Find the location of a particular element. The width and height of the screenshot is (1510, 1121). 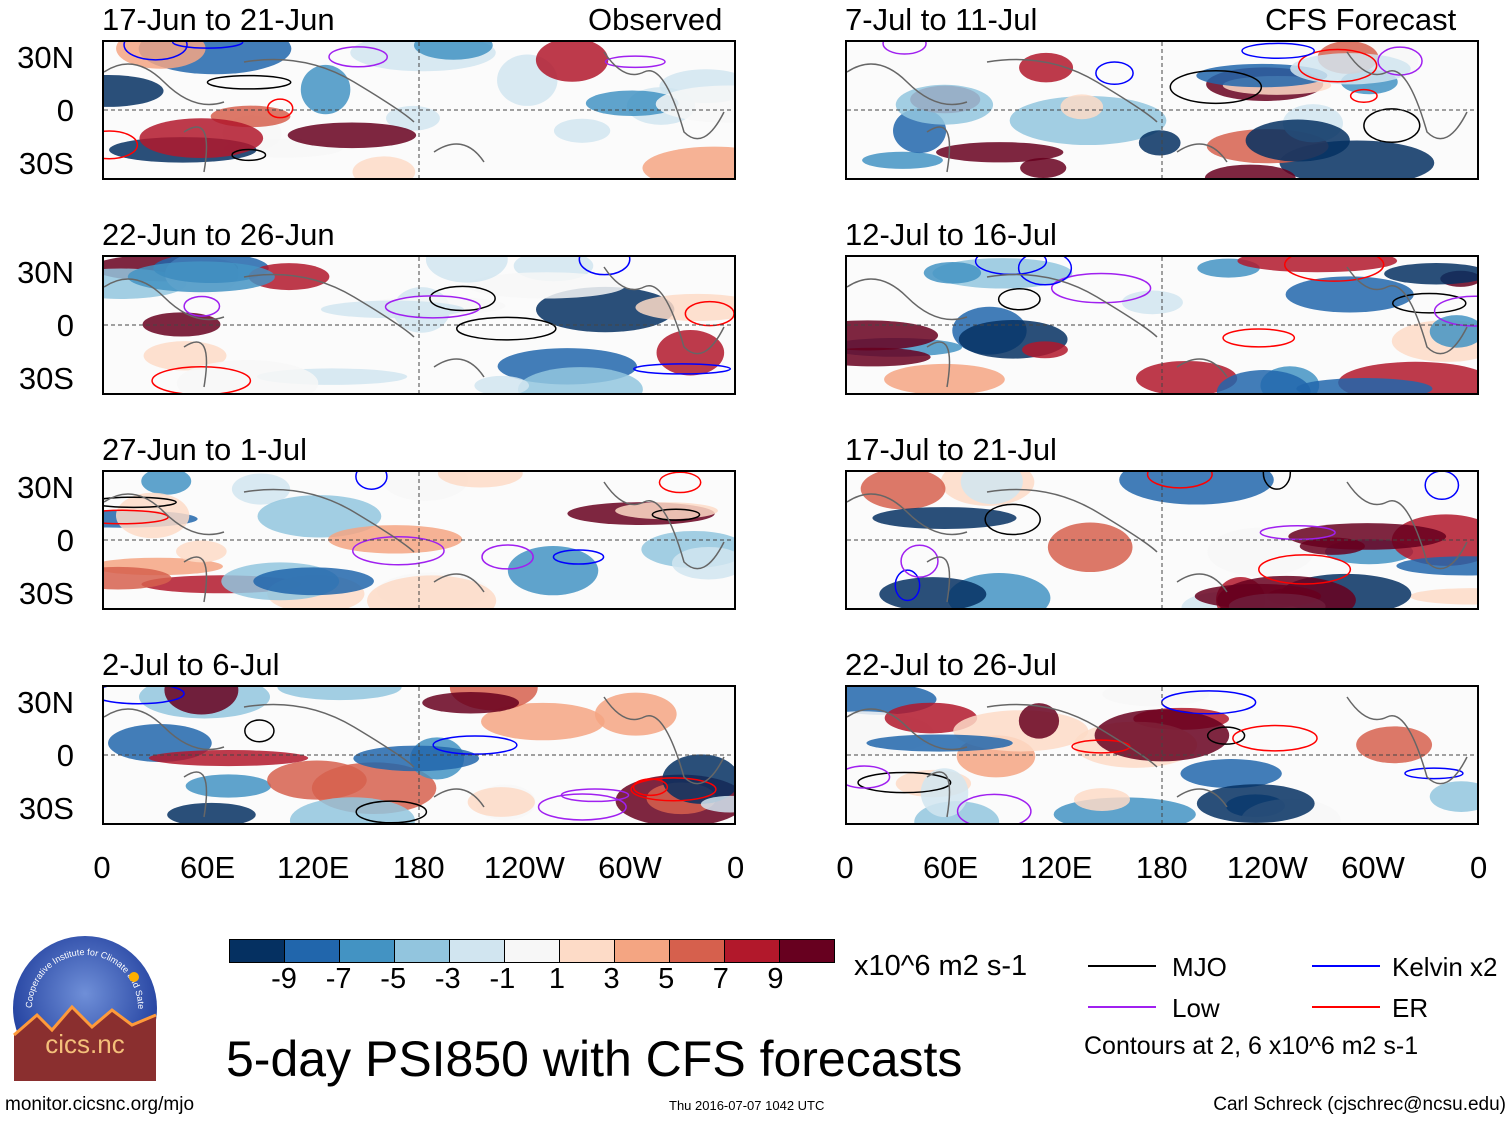

legend-kelvin: Kelvin x2 is located at coordinates (1445, 967).